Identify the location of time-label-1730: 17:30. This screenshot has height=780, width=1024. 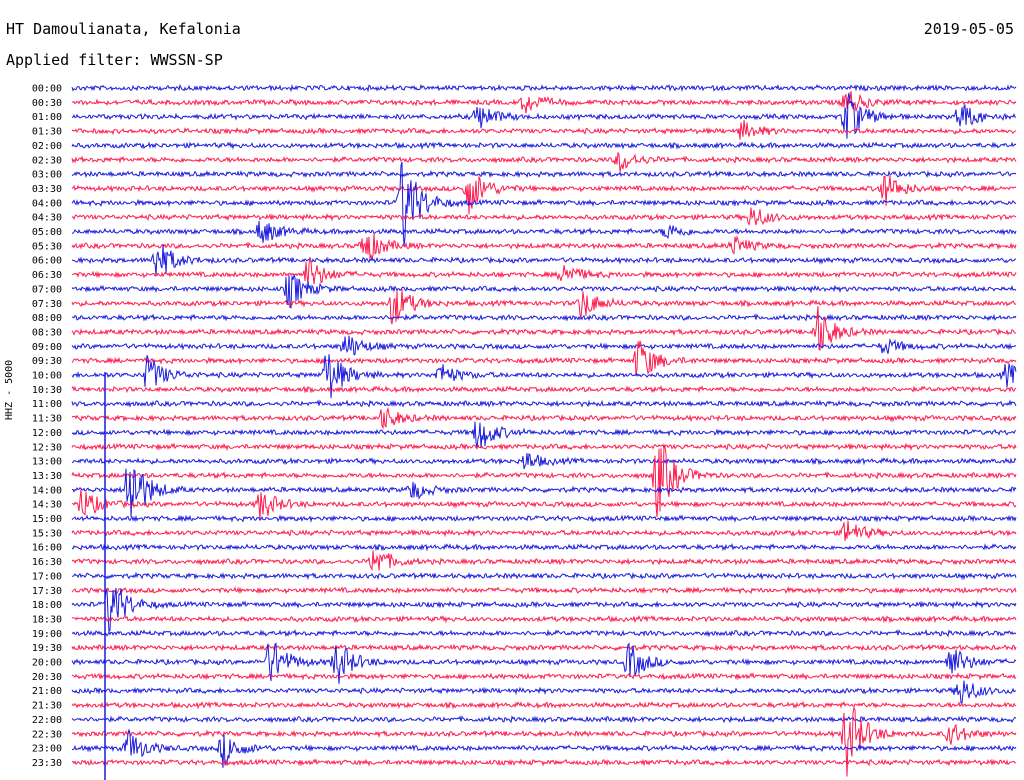
(47, 591).